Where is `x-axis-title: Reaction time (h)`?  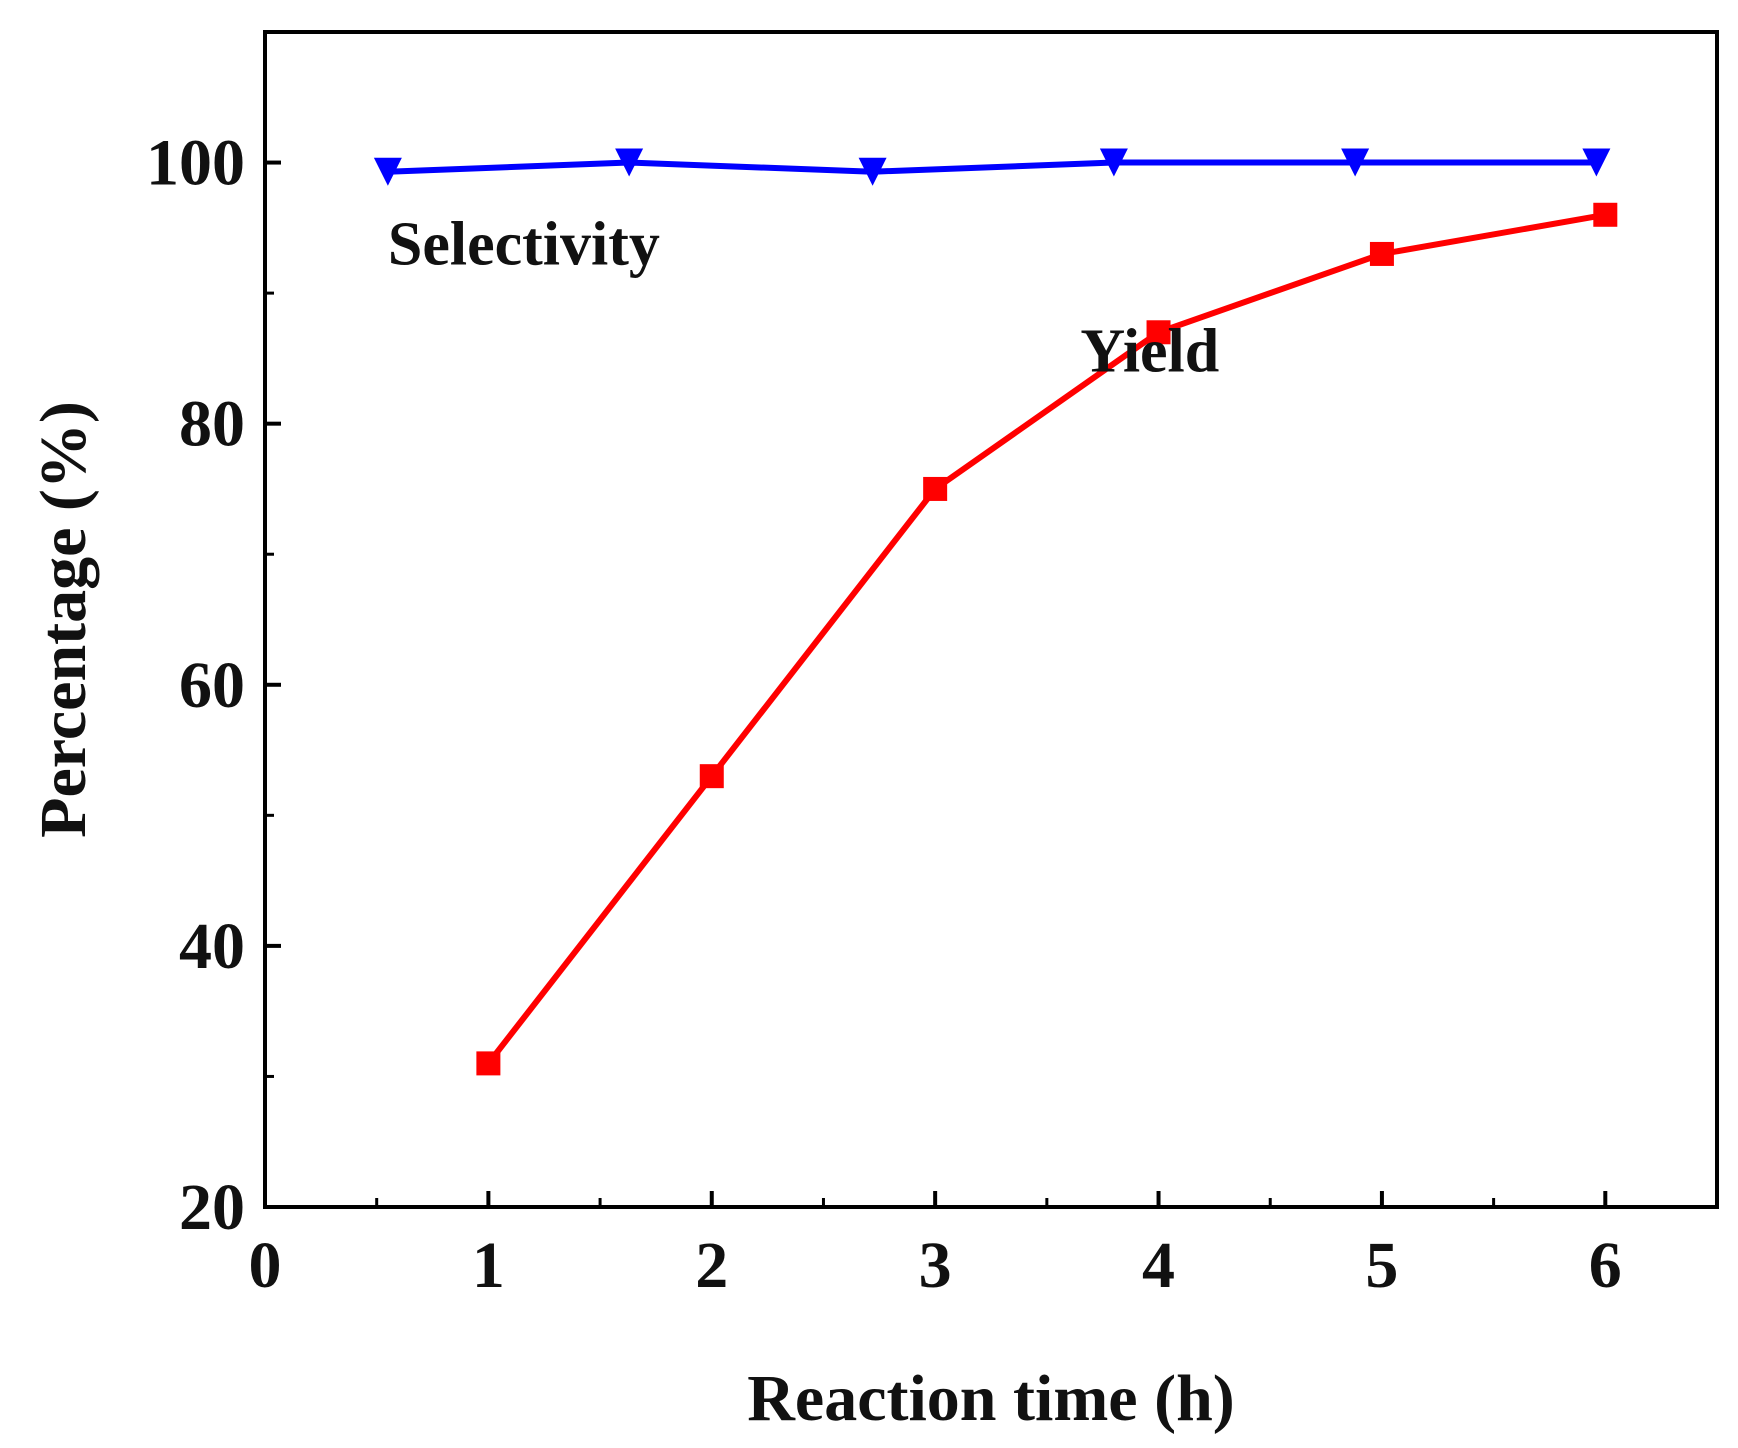 x-axis-title: Reaction time (h) is located at coordinates (991, 1398).